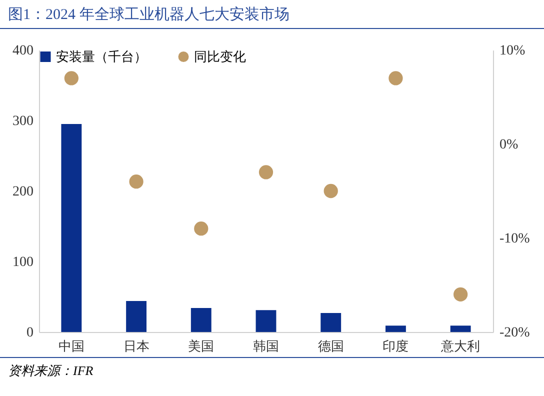  I want to click on text: 资料来源：IFR, so click(272, 370).